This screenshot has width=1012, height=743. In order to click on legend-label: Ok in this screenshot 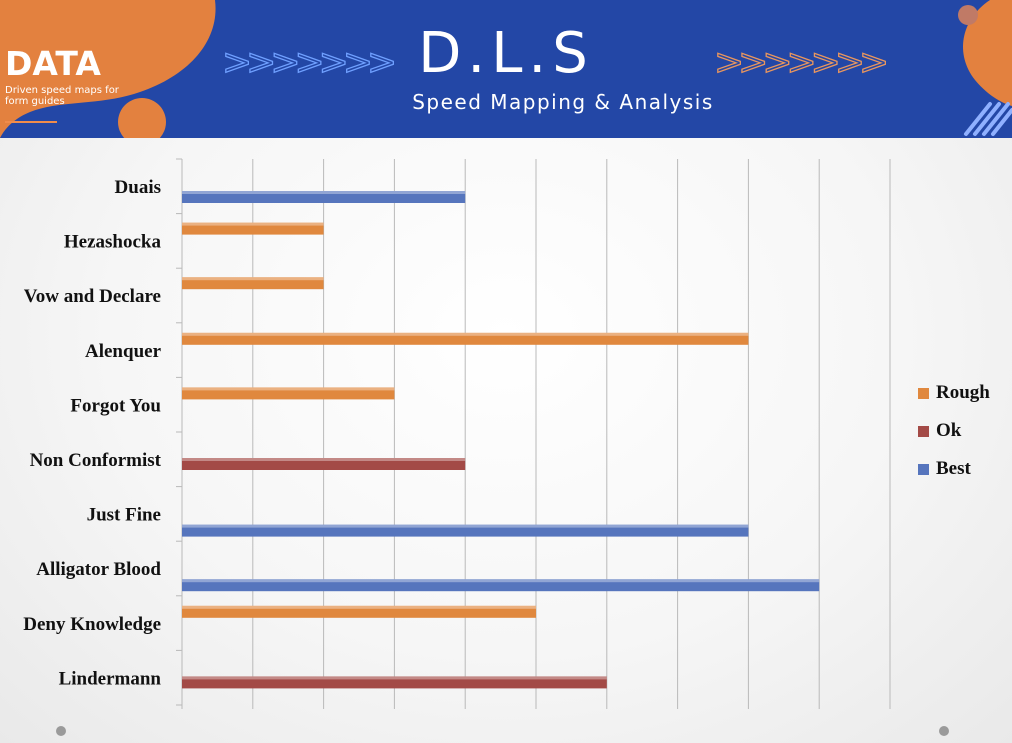, I will do `click(949, 430)`.